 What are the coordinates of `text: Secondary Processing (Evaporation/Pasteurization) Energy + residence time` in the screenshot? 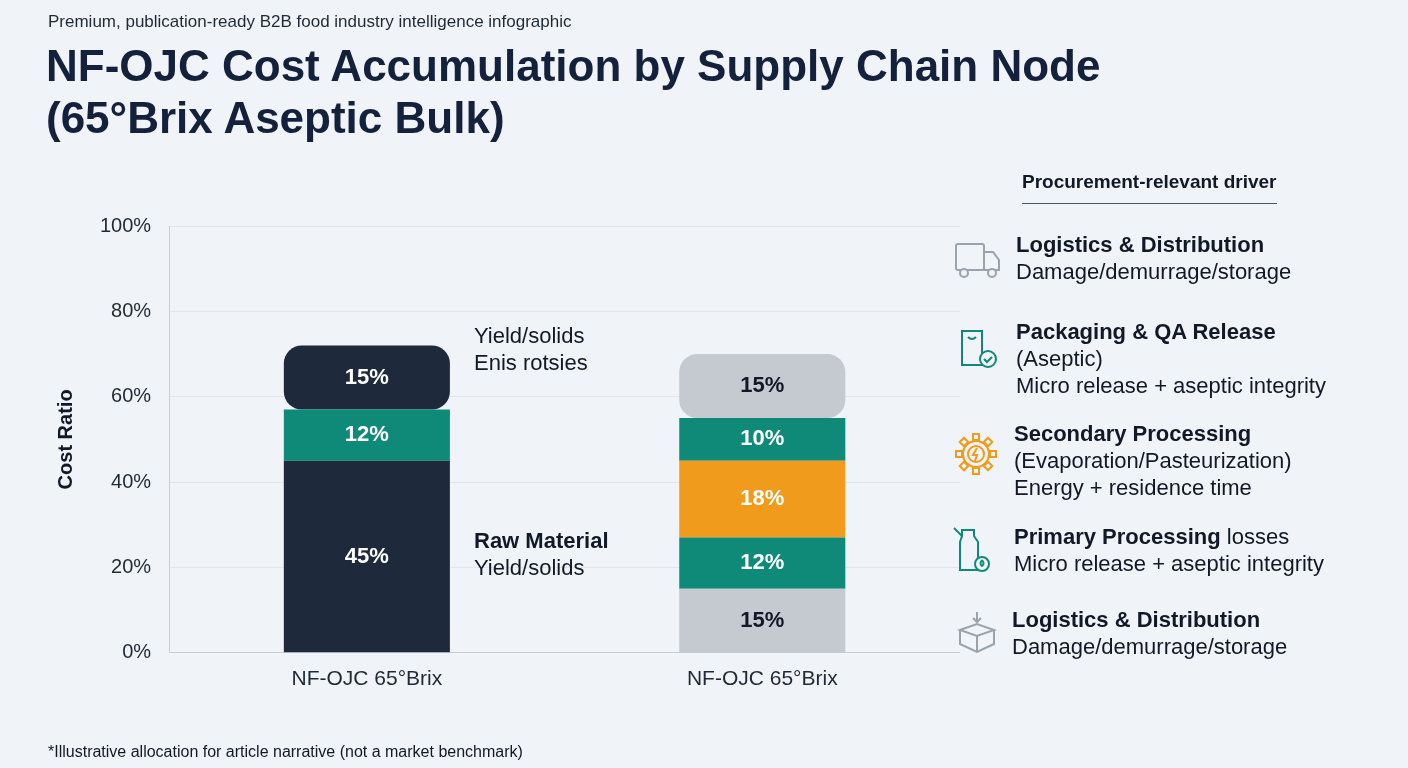 It's located at (1153, 460).